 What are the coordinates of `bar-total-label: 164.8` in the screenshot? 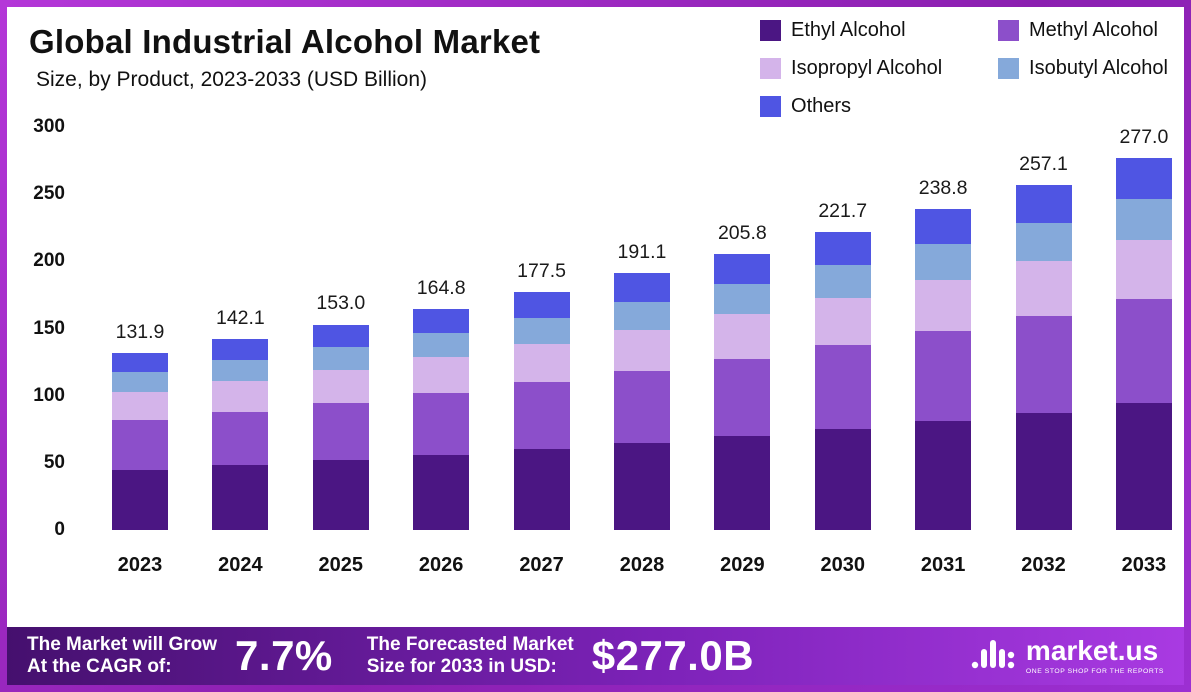 It's located at (441, 287).